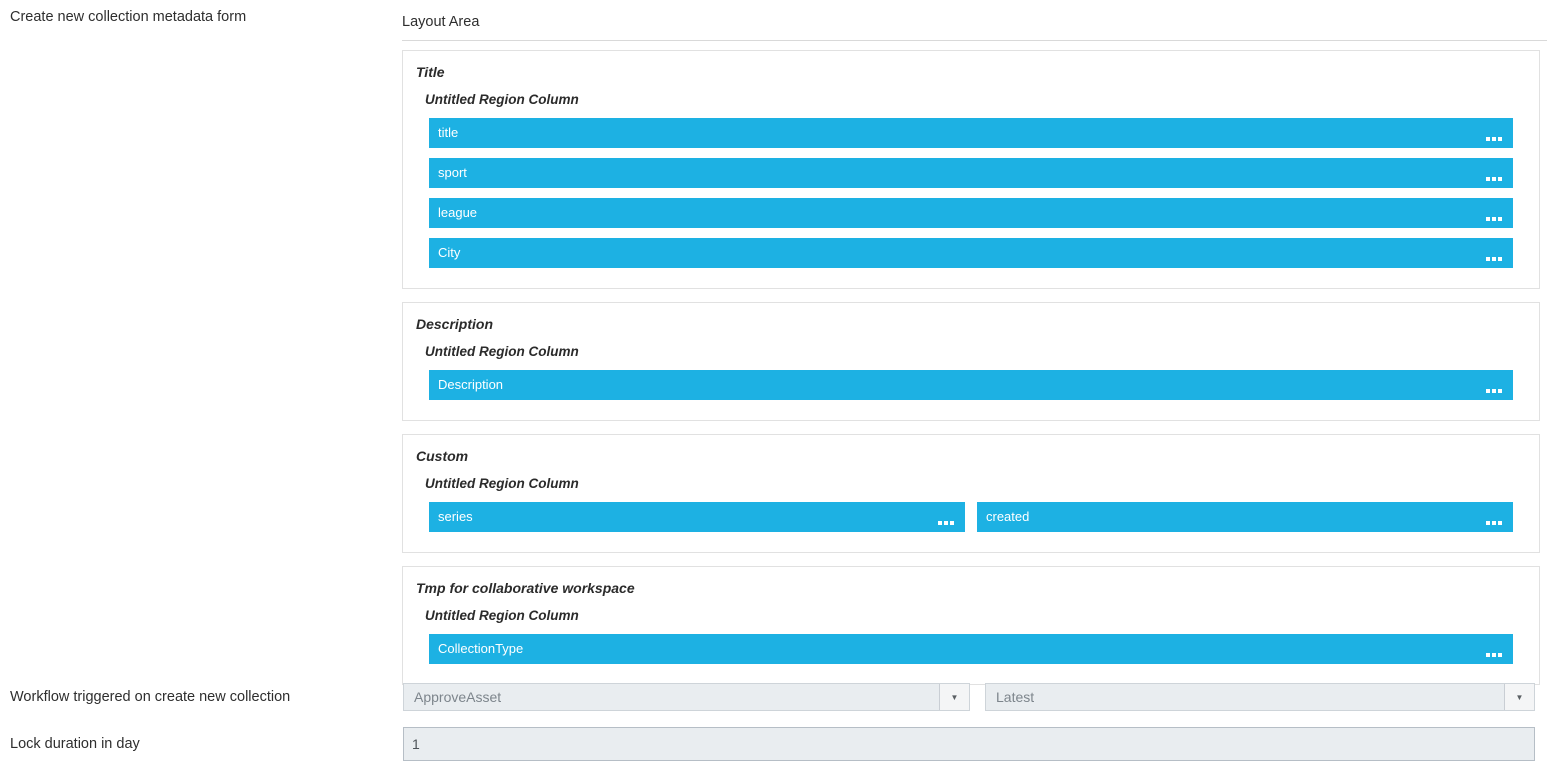 Image resolution: width=1547 pixels, height=767 pixels. Describe the element at coordinates (442, 456) in the screenshot. I see `section-title-label: Custom` at that location.